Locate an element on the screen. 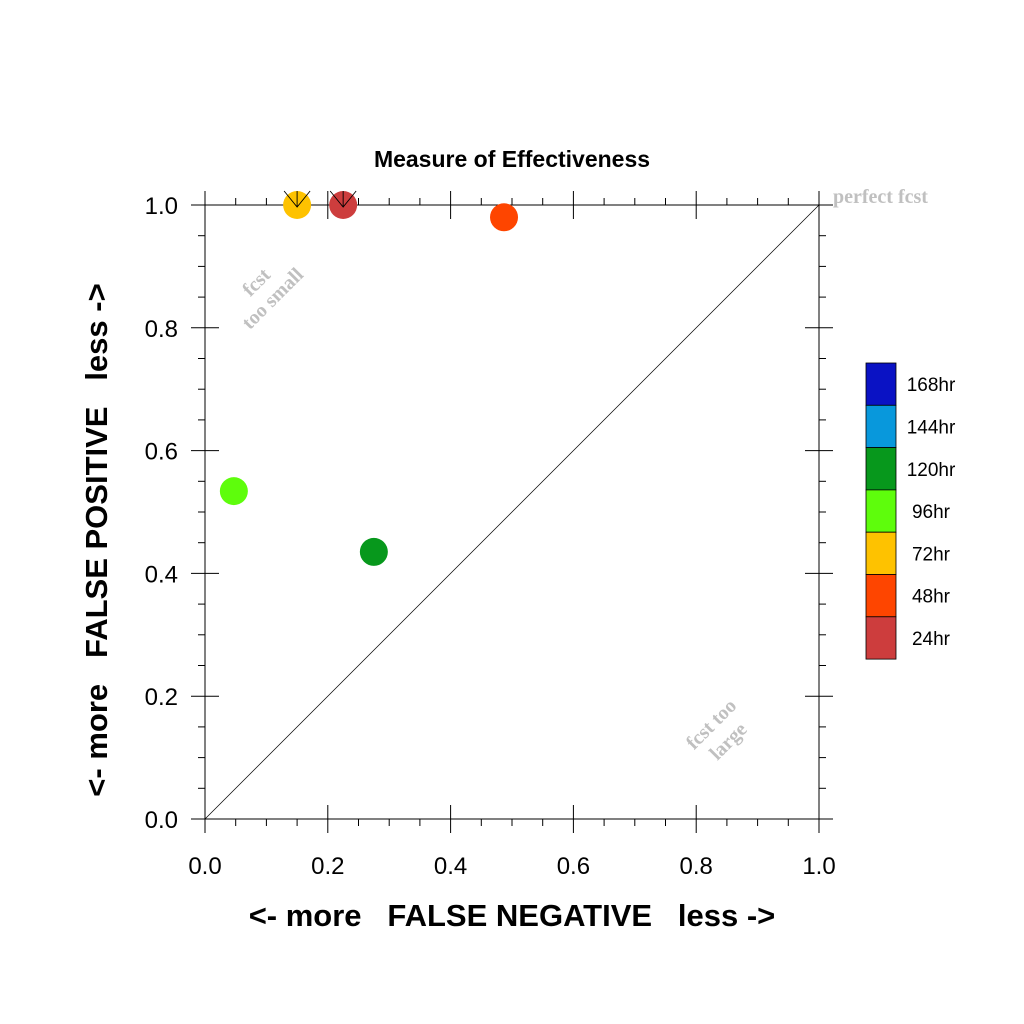 The width and height of the screenshot is (1024, 1024). legend-label-168hr: 168hr is located at coordinates (931, 385).